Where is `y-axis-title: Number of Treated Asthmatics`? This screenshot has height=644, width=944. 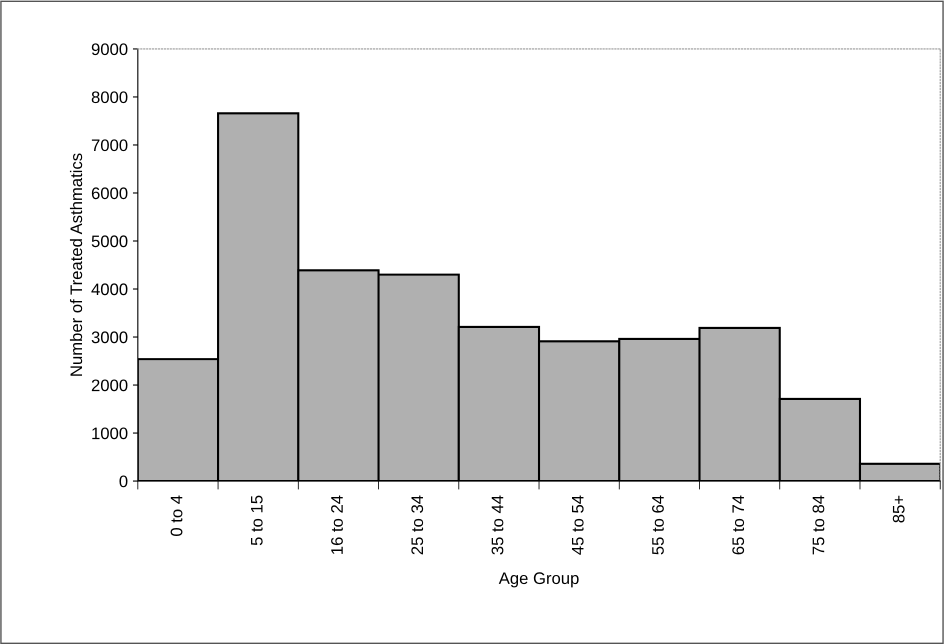 y-axis-title: Number of Treated Asthmatics is located at coordinates (76, 265).